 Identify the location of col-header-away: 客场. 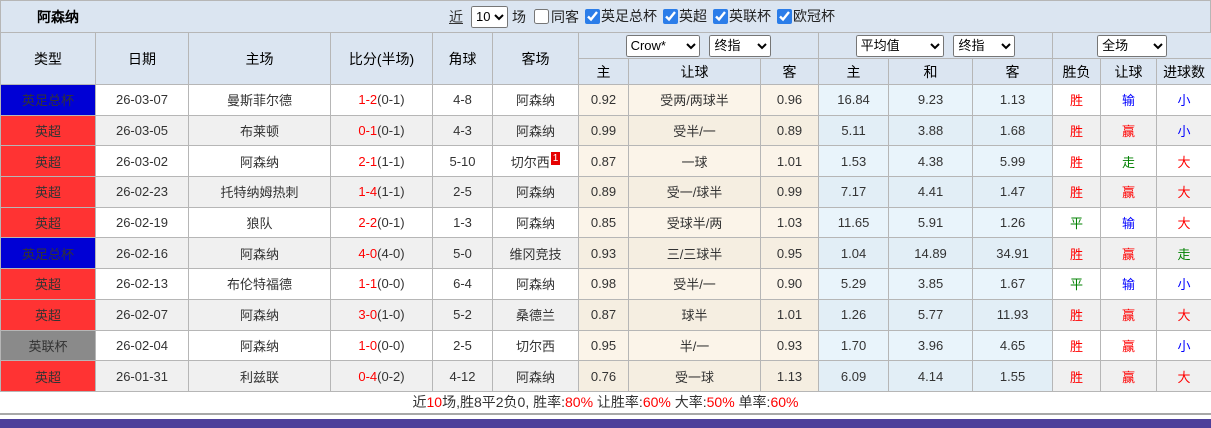
(535, 58).